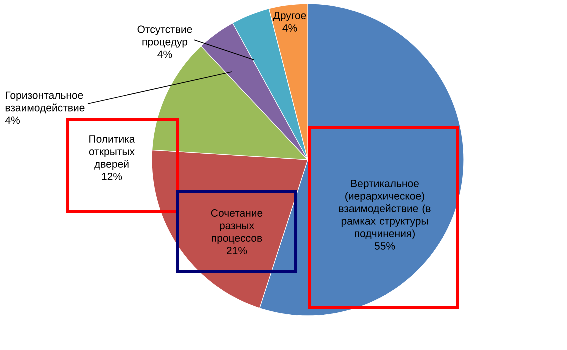 This screenshot has height=350, width=567. I want to click on slice-label: Отсутствие процедур, so click(165, 37).